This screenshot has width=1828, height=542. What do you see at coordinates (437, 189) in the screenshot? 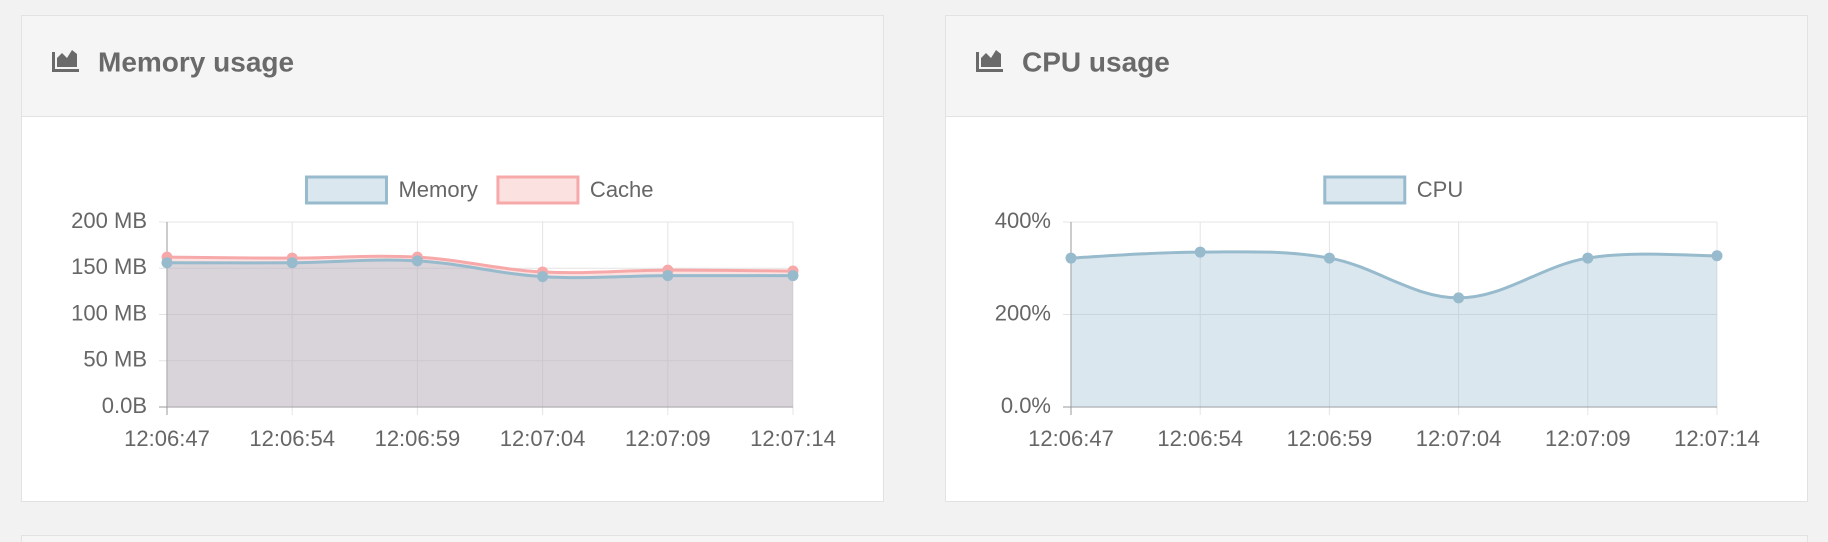
I see `legend-label: Memory` at bounding box center [437, 189].